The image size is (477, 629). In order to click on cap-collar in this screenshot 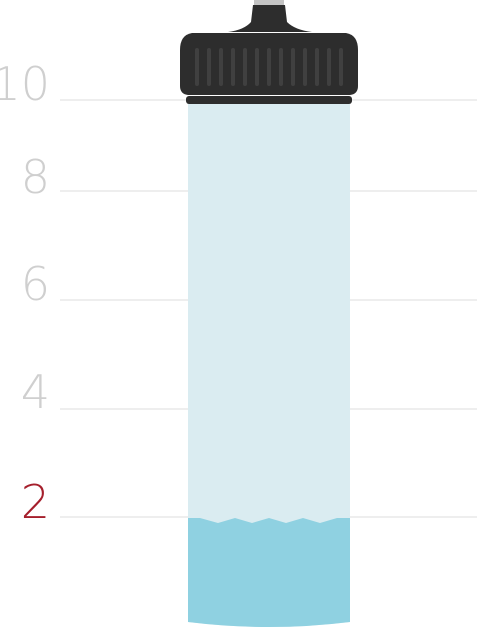, I will do `click(269, 100)`.